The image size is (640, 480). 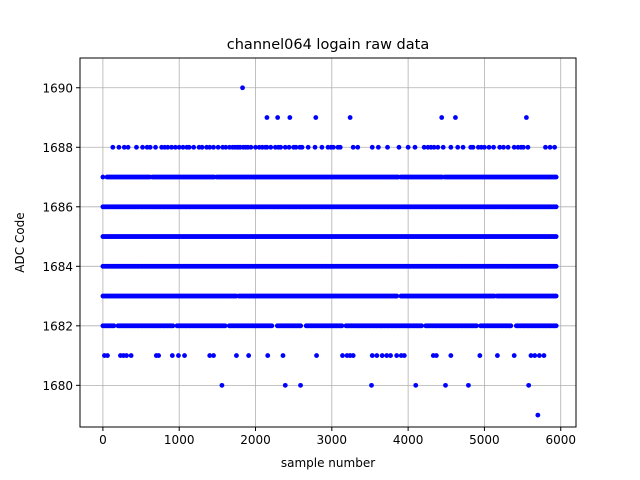 What do you see at coordinates (57, 326) in the screenshot?
I see `y-tick-label: 1682` at bounding box center [57, 326].